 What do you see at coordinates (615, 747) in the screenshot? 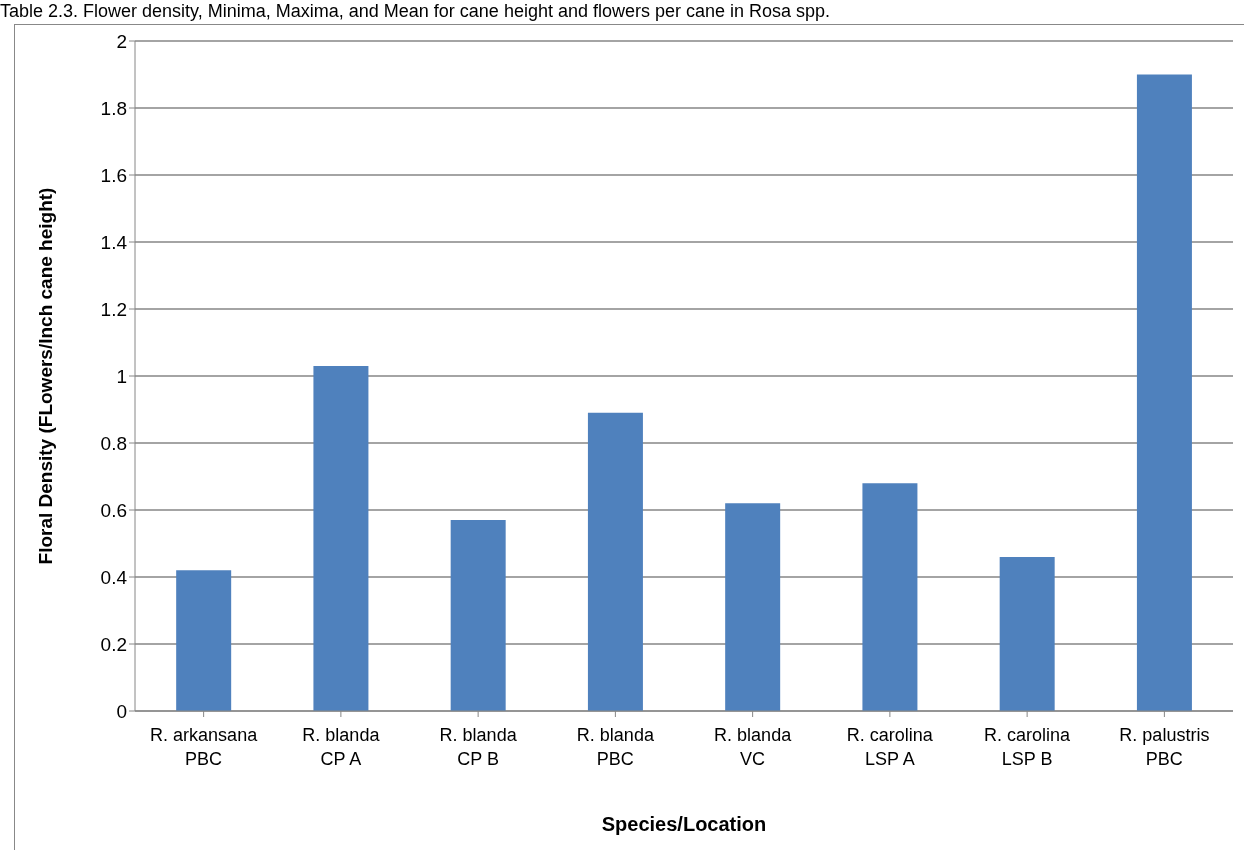
I see `x-tick-label: R. blanda PBC` at bounding box center [615, 747].